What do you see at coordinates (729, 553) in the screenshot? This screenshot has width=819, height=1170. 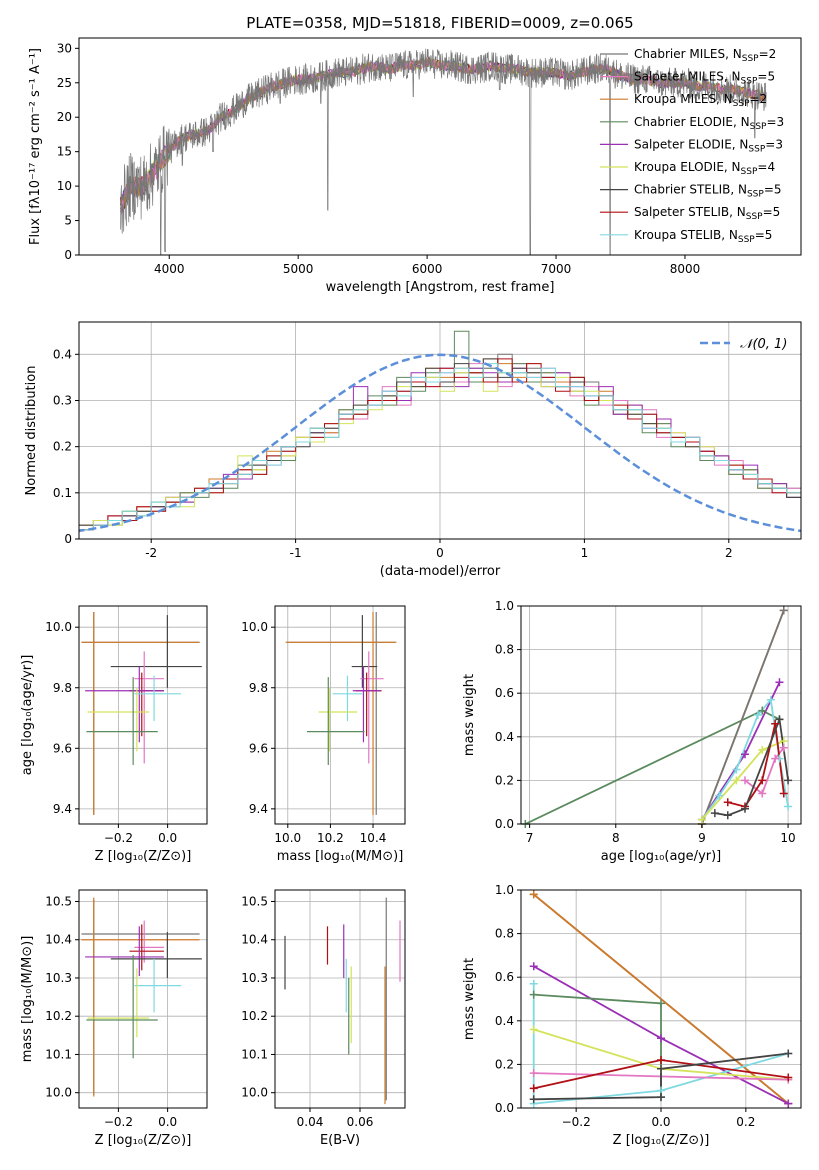 I see `x-tick-label: 2` at bounding box center [729, 553].